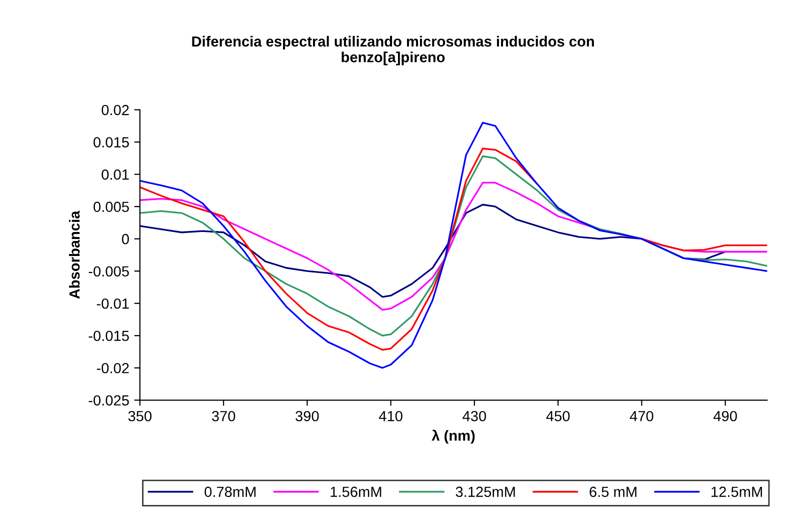  Describe the element at coordinates (613, 491) in the screenshot. I see `legend-label: 6.5 mM` at that location.